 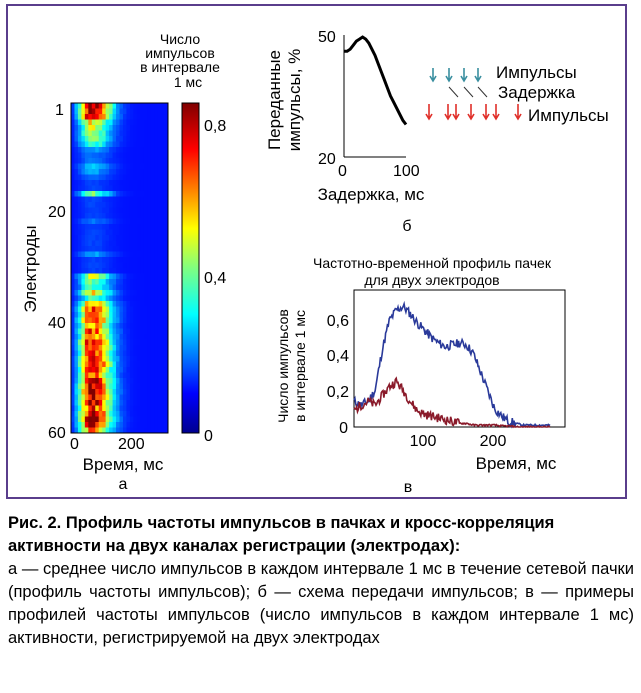 What do you see at coordinates (338, 321) in the screenshot?
I see `panel-c-ytick-06: 0,6` at bounding box center [338, 321].